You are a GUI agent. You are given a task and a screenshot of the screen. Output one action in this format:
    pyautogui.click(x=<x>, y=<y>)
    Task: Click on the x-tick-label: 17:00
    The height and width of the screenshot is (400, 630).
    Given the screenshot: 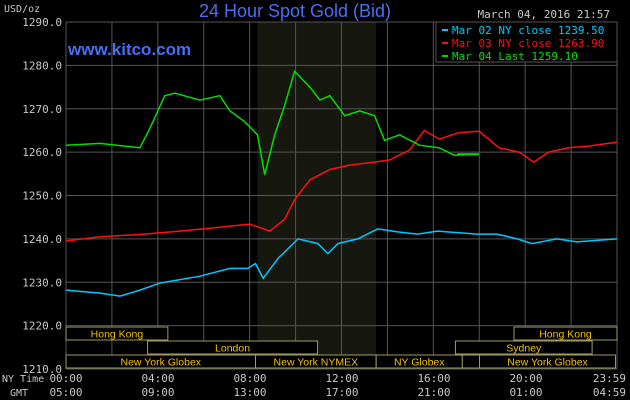 What is the action you would take?
    pyautogui.click(x=341, y=392)
    